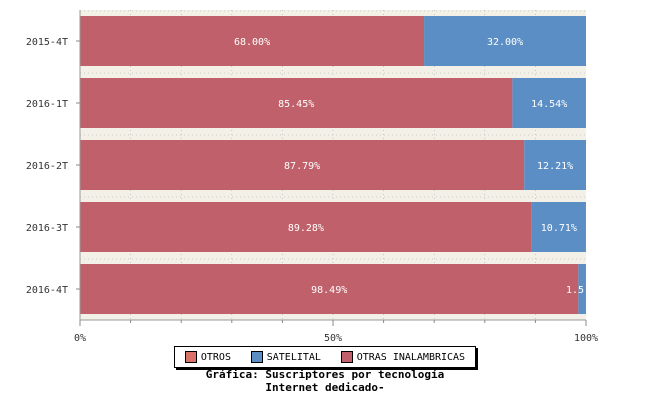  I want to click on bar-otras-inalambricas-2016-1T, so click(296, 103).